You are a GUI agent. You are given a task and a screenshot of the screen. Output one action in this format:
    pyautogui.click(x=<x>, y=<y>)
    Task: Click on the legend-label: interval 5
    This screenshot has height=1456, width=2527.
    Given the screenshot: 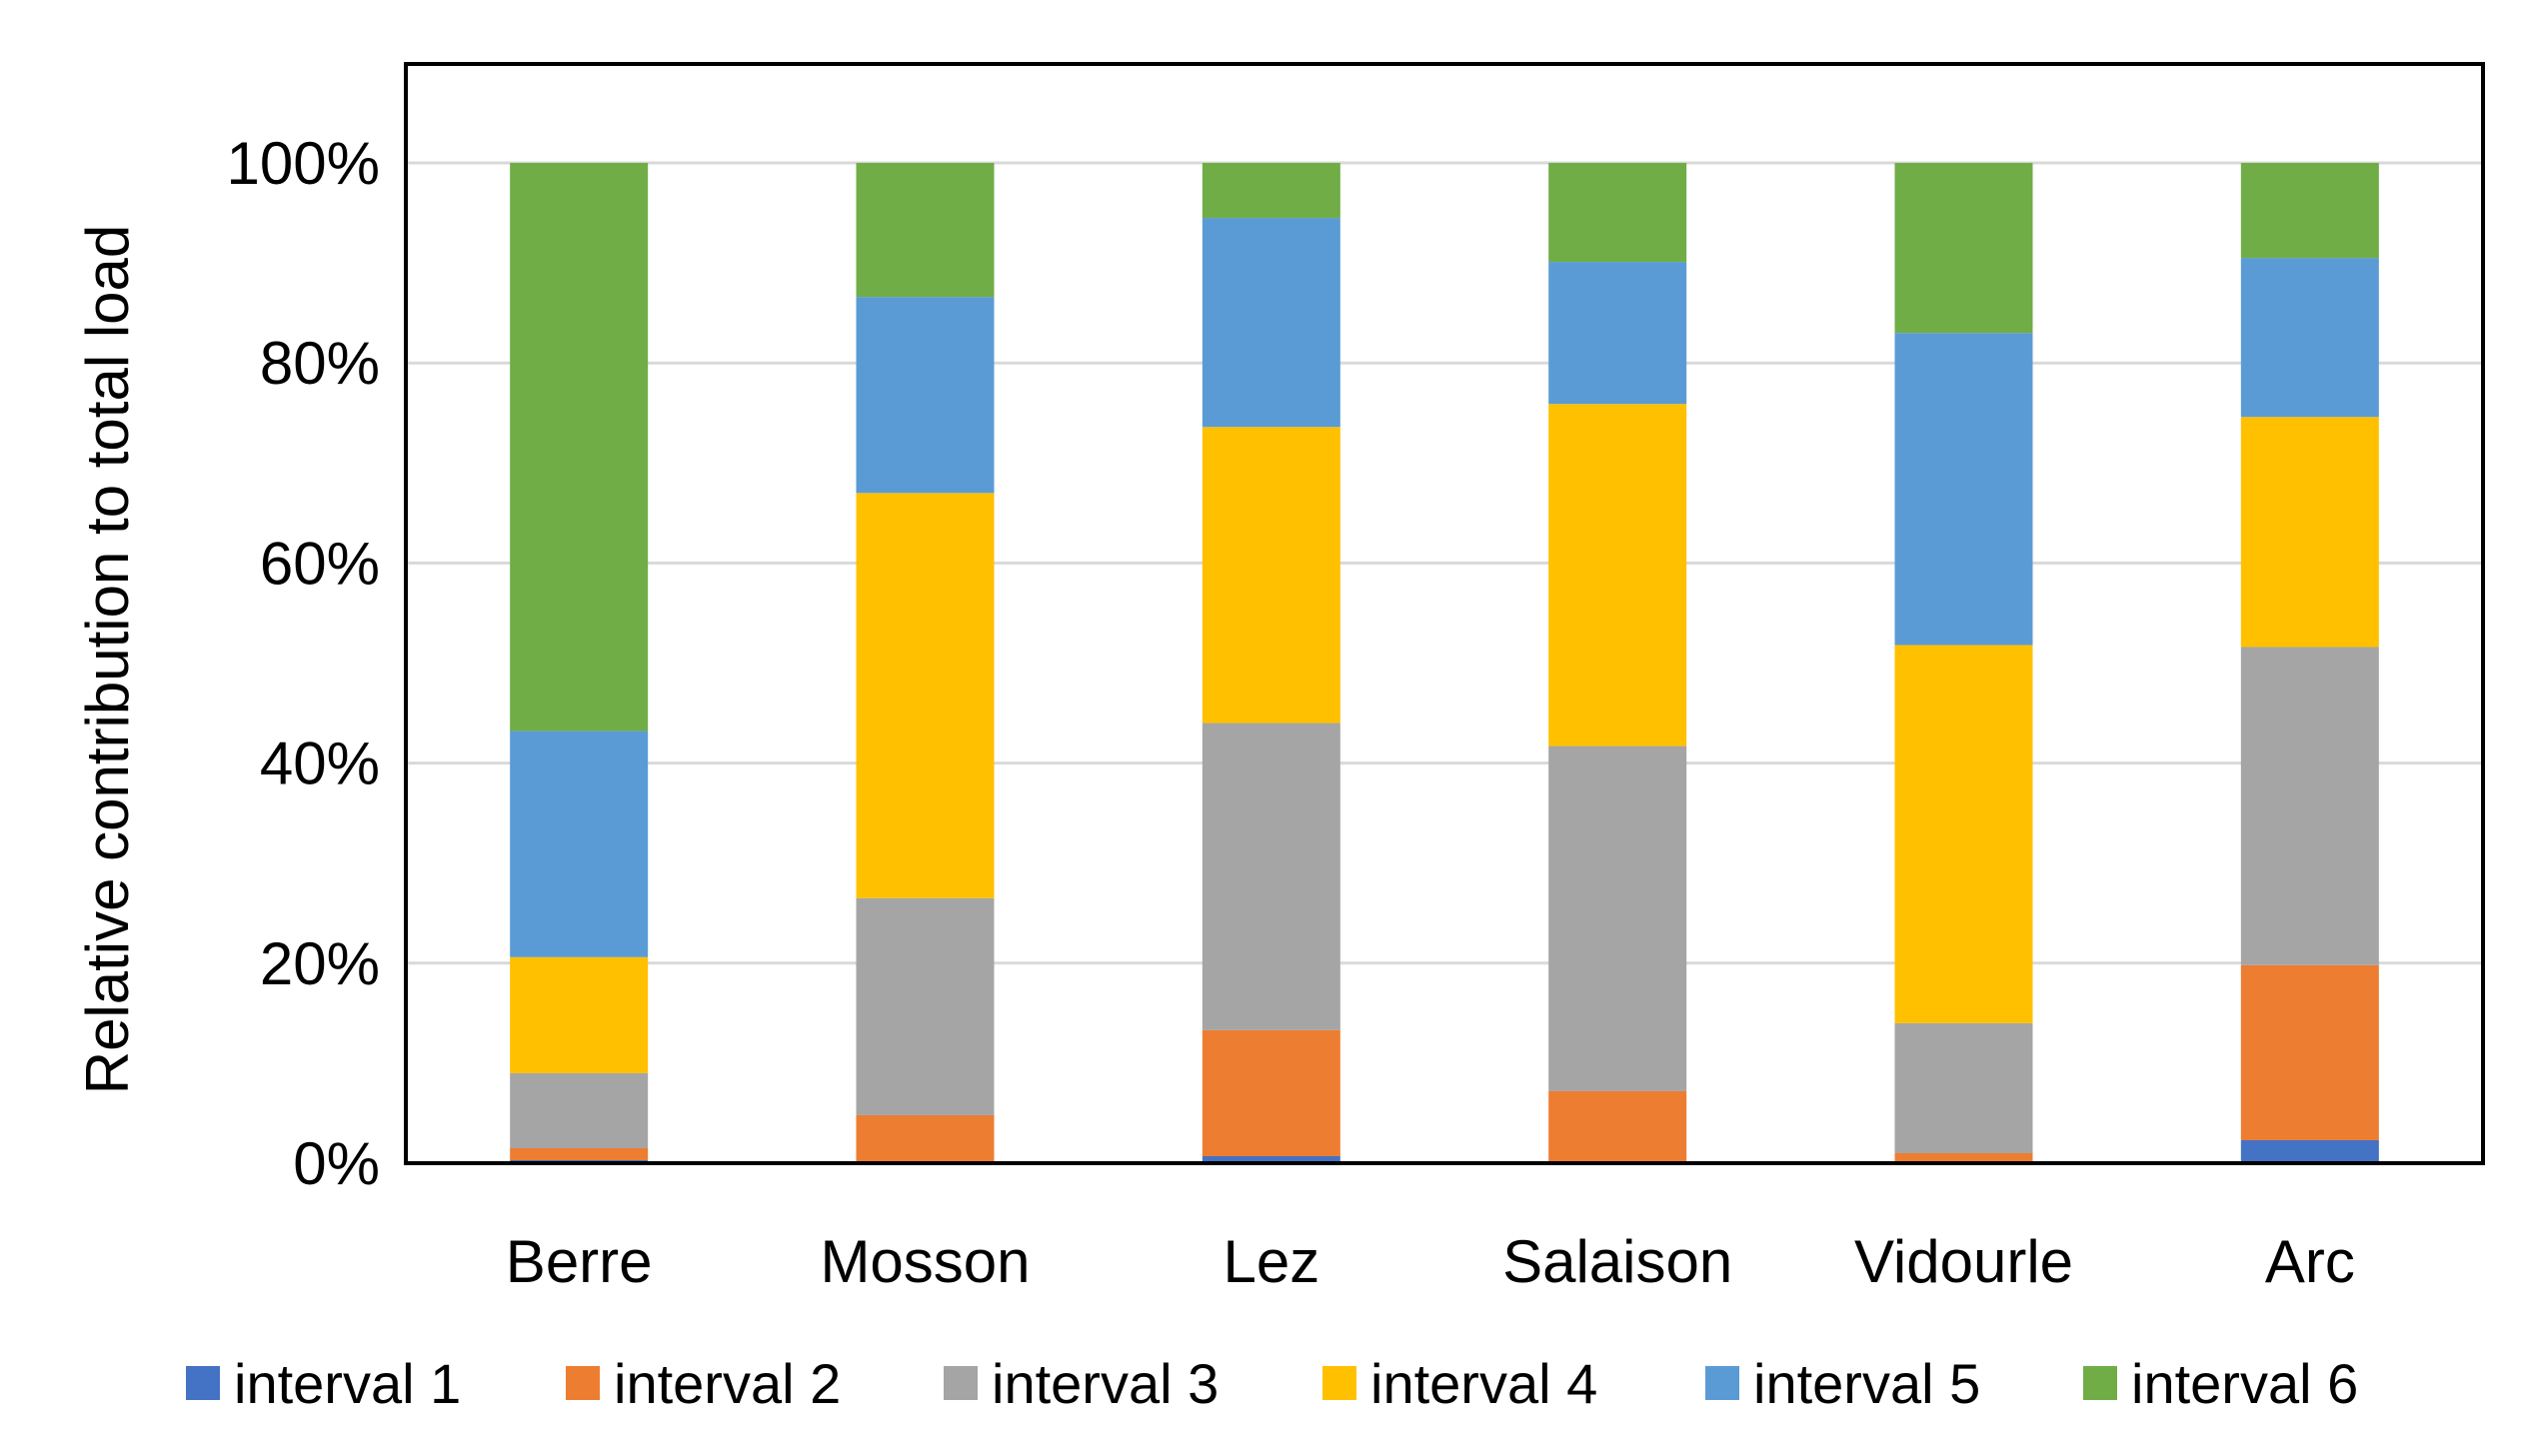 What is the action you would take?
    pyautogui.click(x=1866, y=1383)
    